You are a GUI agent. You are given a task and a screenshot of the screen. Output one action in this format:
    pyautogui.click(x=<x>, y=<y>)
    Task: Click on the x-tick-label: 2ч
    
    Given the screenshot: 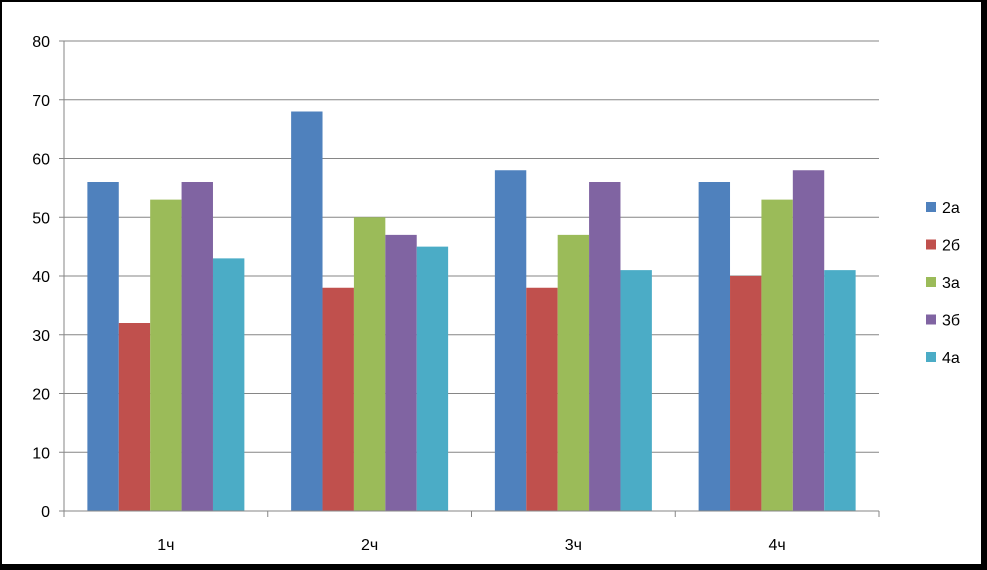 What is the action you would take?
    pyautogui.click(x=369, y=545)
    